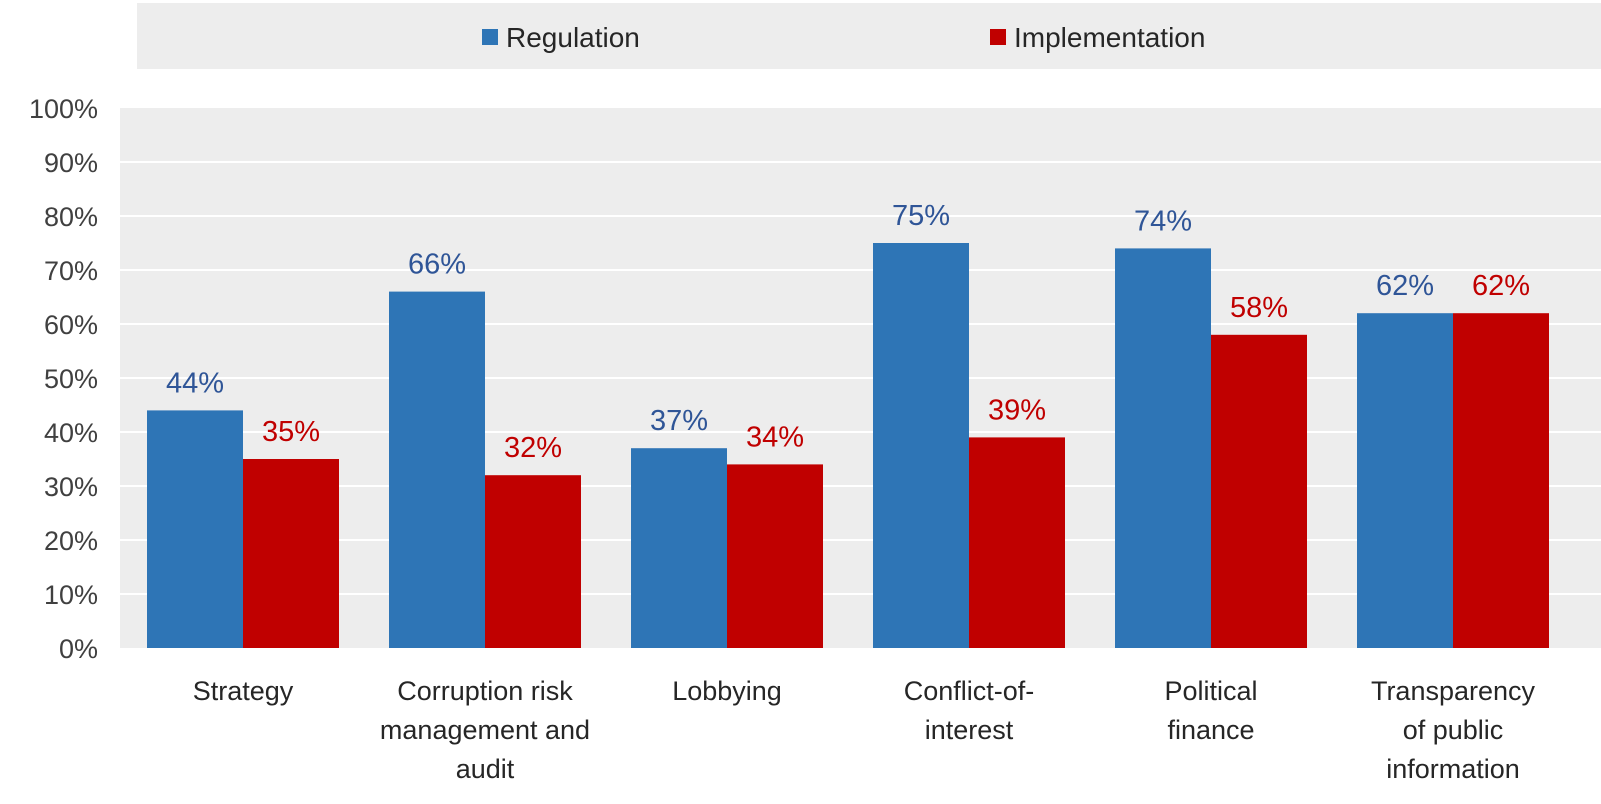  Describe the element at coordinates (1109, 37) in the screenshot. I see `legend-label-implementation: Implementation` at that location.